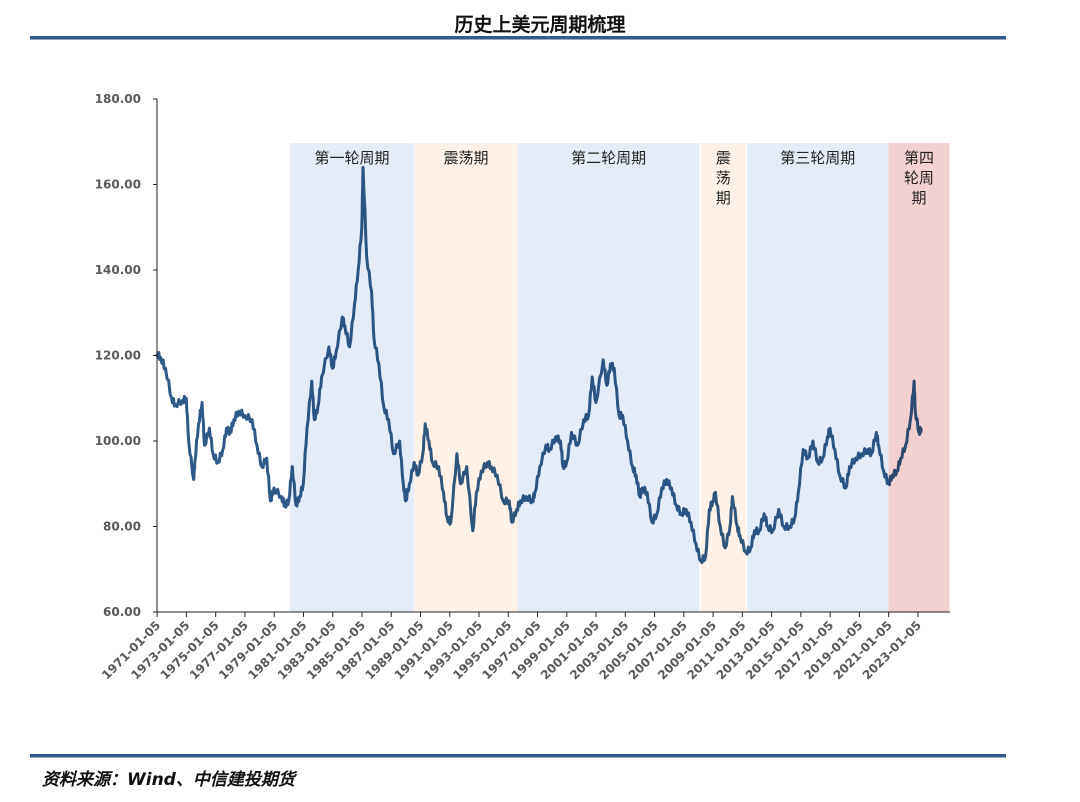 This screenshot has height=802, width=1080. Describe the element at coordinates (918, 178) in the screenshot. I see `band-label: 第四轮周期` at that location.